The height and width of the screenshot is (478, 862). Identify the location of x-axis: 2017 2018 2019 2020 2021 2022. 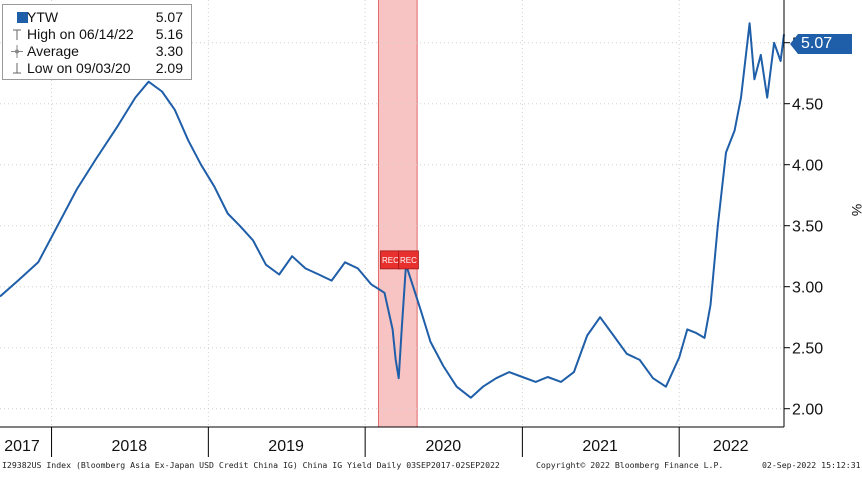
(392, 441).